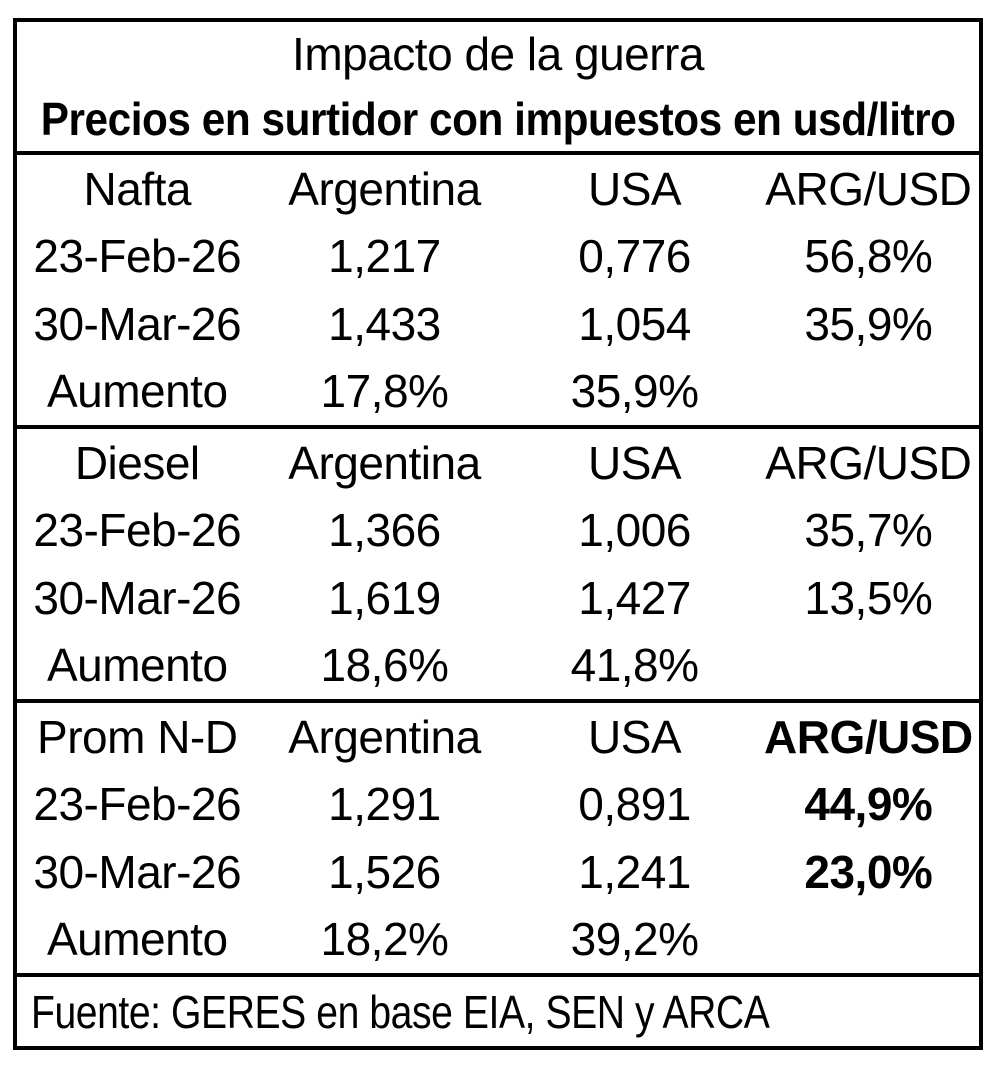 This screenshot has width=996, height=1070. Describe the element at coordinates (384, 597) in the screenshot. I see `cell-argentina: 1,619` at that location.